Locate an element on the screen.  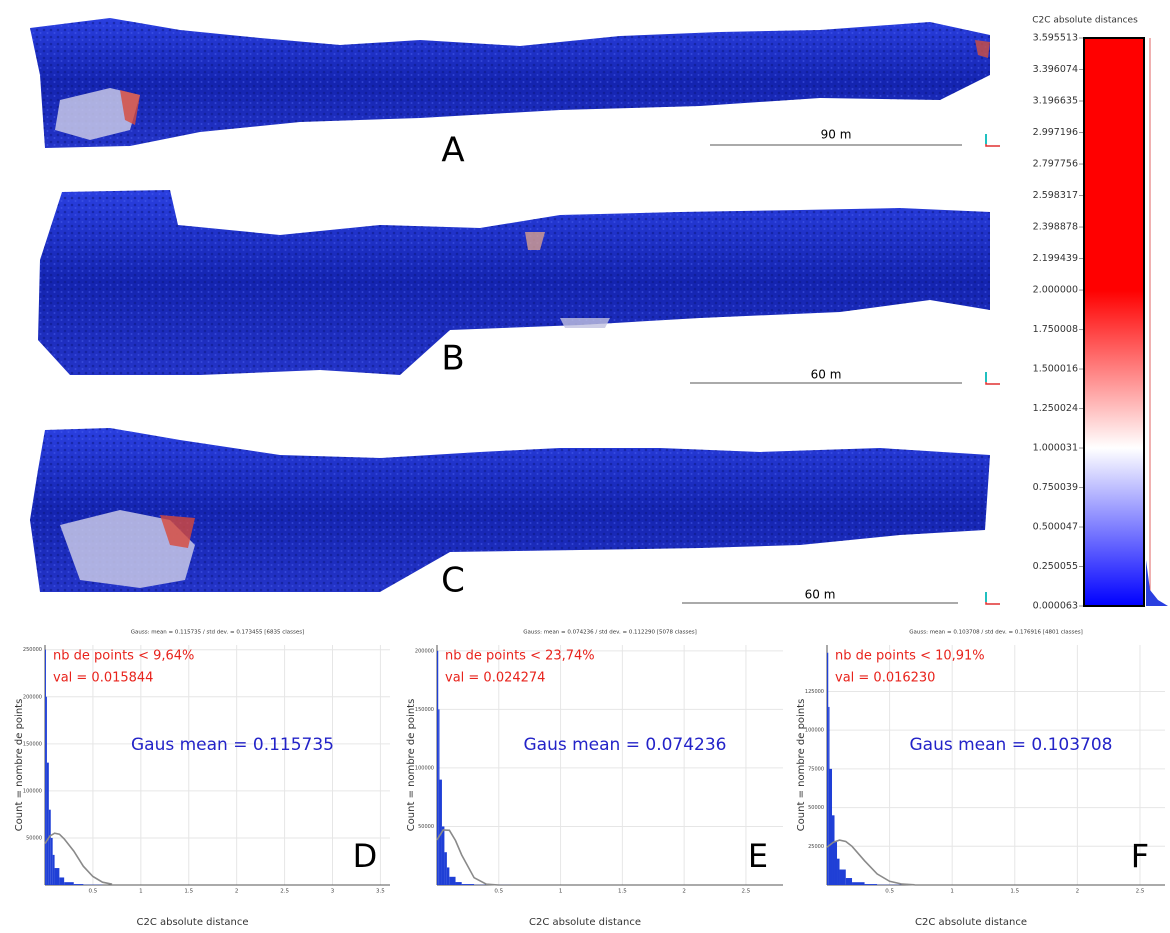
x-tick-label: 3 is located at coordinates (333, 892).